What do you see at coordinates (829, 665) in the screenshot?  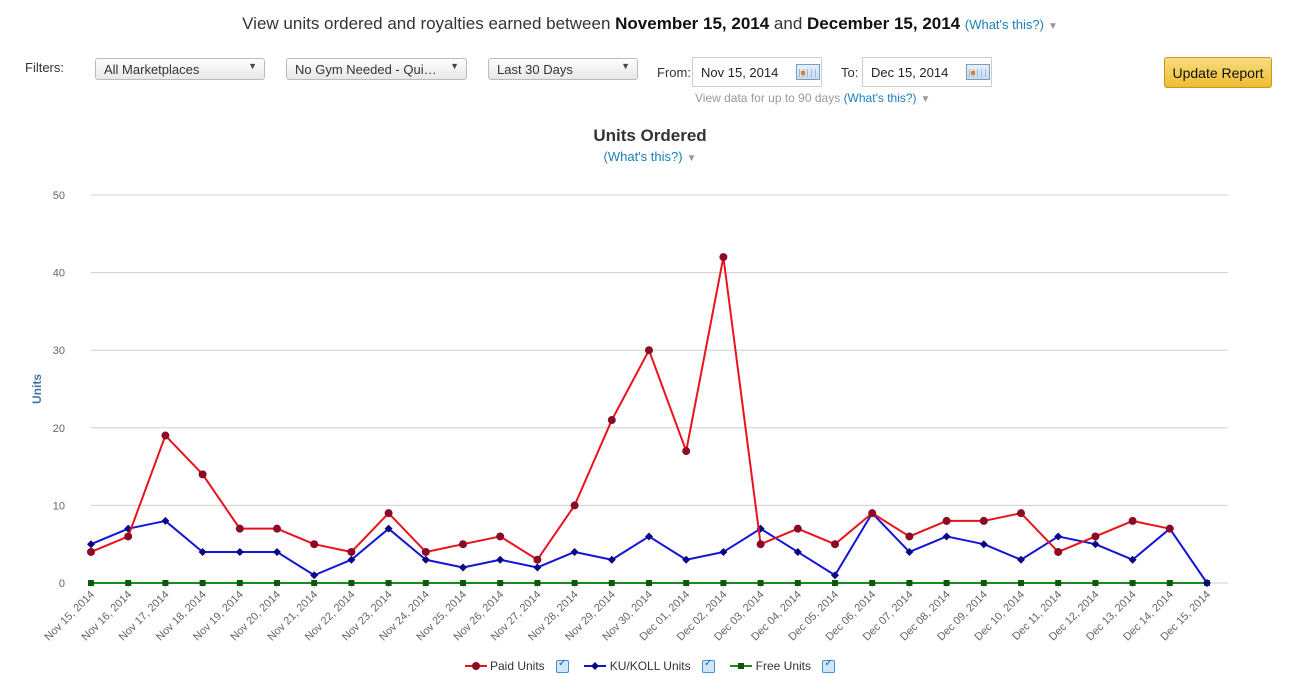 I see `free-series-checkbox` at bounding box center [829, 665].